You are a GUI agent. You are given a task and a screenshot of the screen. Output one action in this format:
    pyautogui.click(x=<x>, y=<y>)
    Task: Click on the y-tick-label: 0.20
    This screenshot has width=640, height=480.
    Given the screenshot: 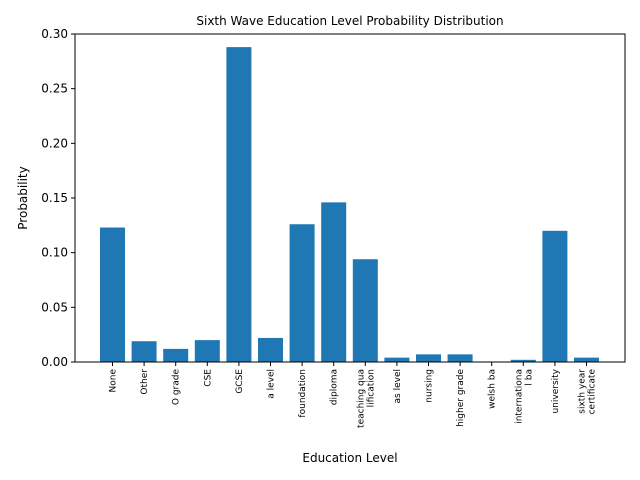 What is the action you would take?
    pyautogui.click(x=54, y=143)
    